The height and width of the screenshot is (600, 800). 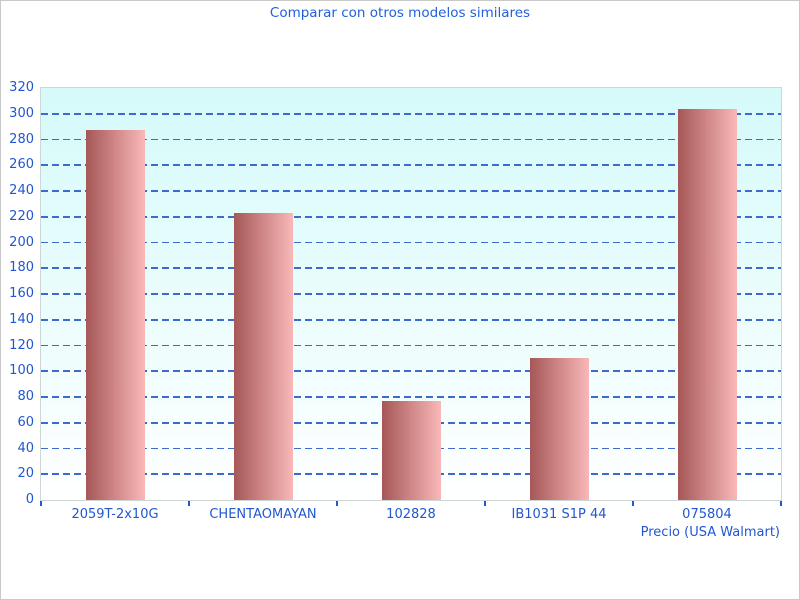 What do you see at coordinates (21, 113) in the screenshot?
I see `y-tick-label: 300` at bounding box center [21, 113].